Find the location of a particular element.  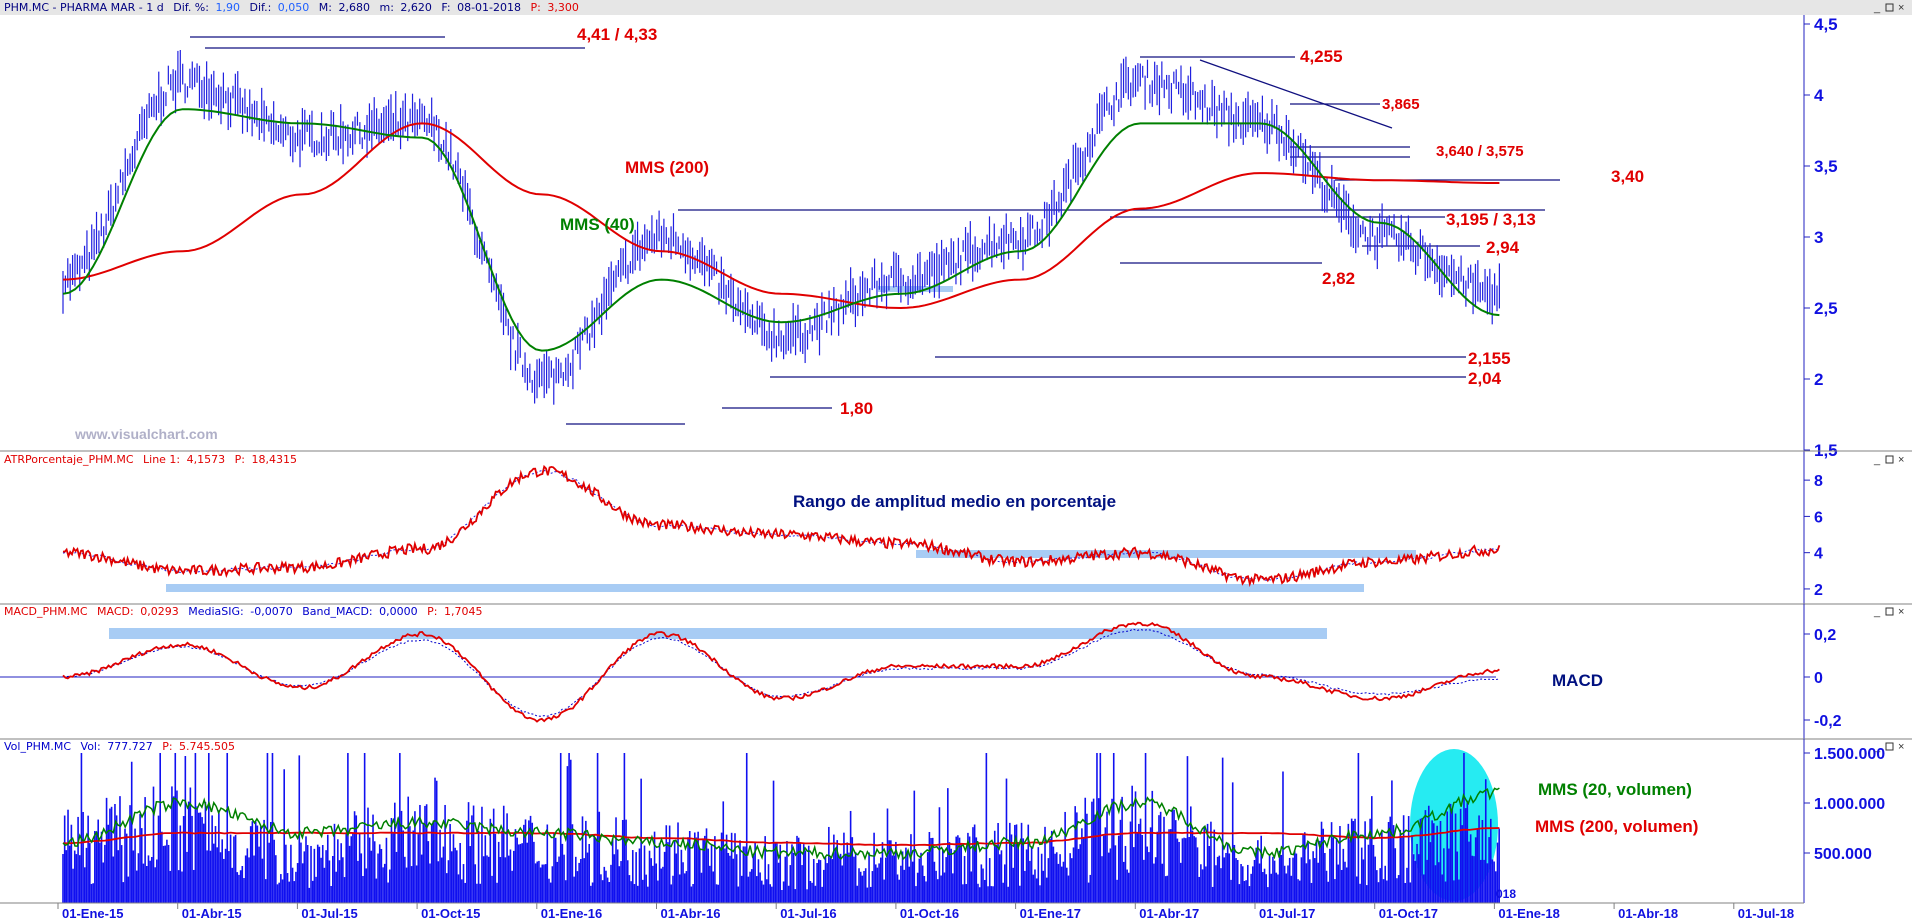

annotation-4255: 4,255 is located at coordinates (1321, 56).